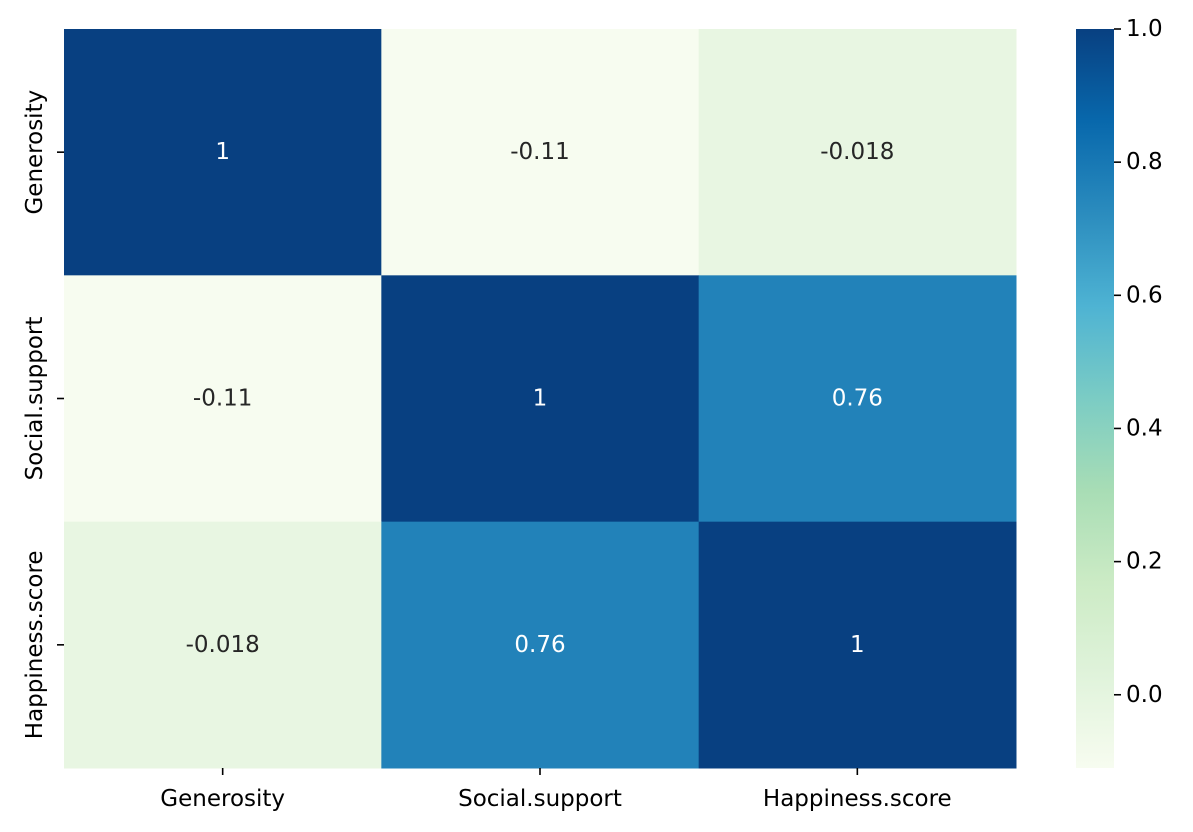 Image resolution: width=1193 pixels, height=832 pixels. What do you see at coordinates (1095, 398) in the screenshot?
I see `colorbar-gradient` at bounding box center [1095, 398].